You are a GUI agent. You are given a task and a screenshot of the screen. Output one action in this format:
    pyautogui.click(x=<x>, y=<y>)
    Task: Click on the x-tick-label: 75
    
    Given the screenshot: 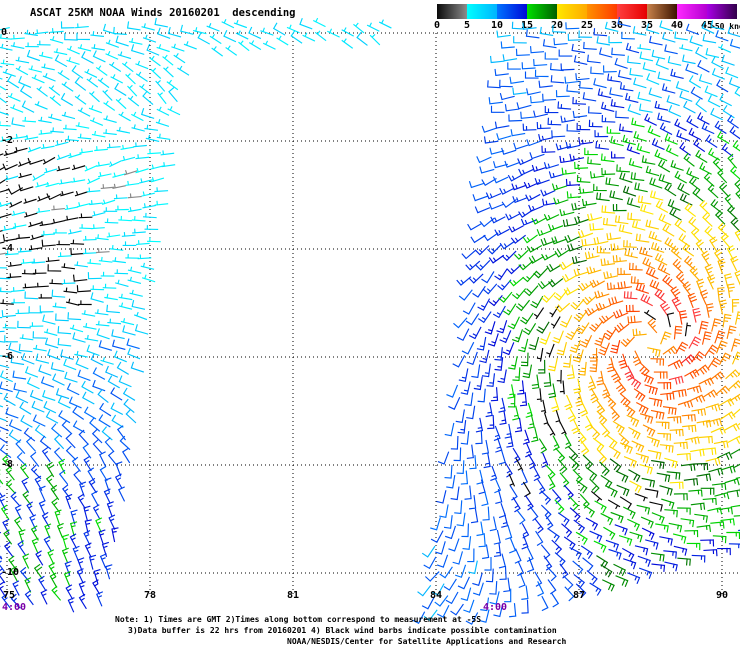 What is the action you would take?
    pyautogui.click(x=9, y=595)
    